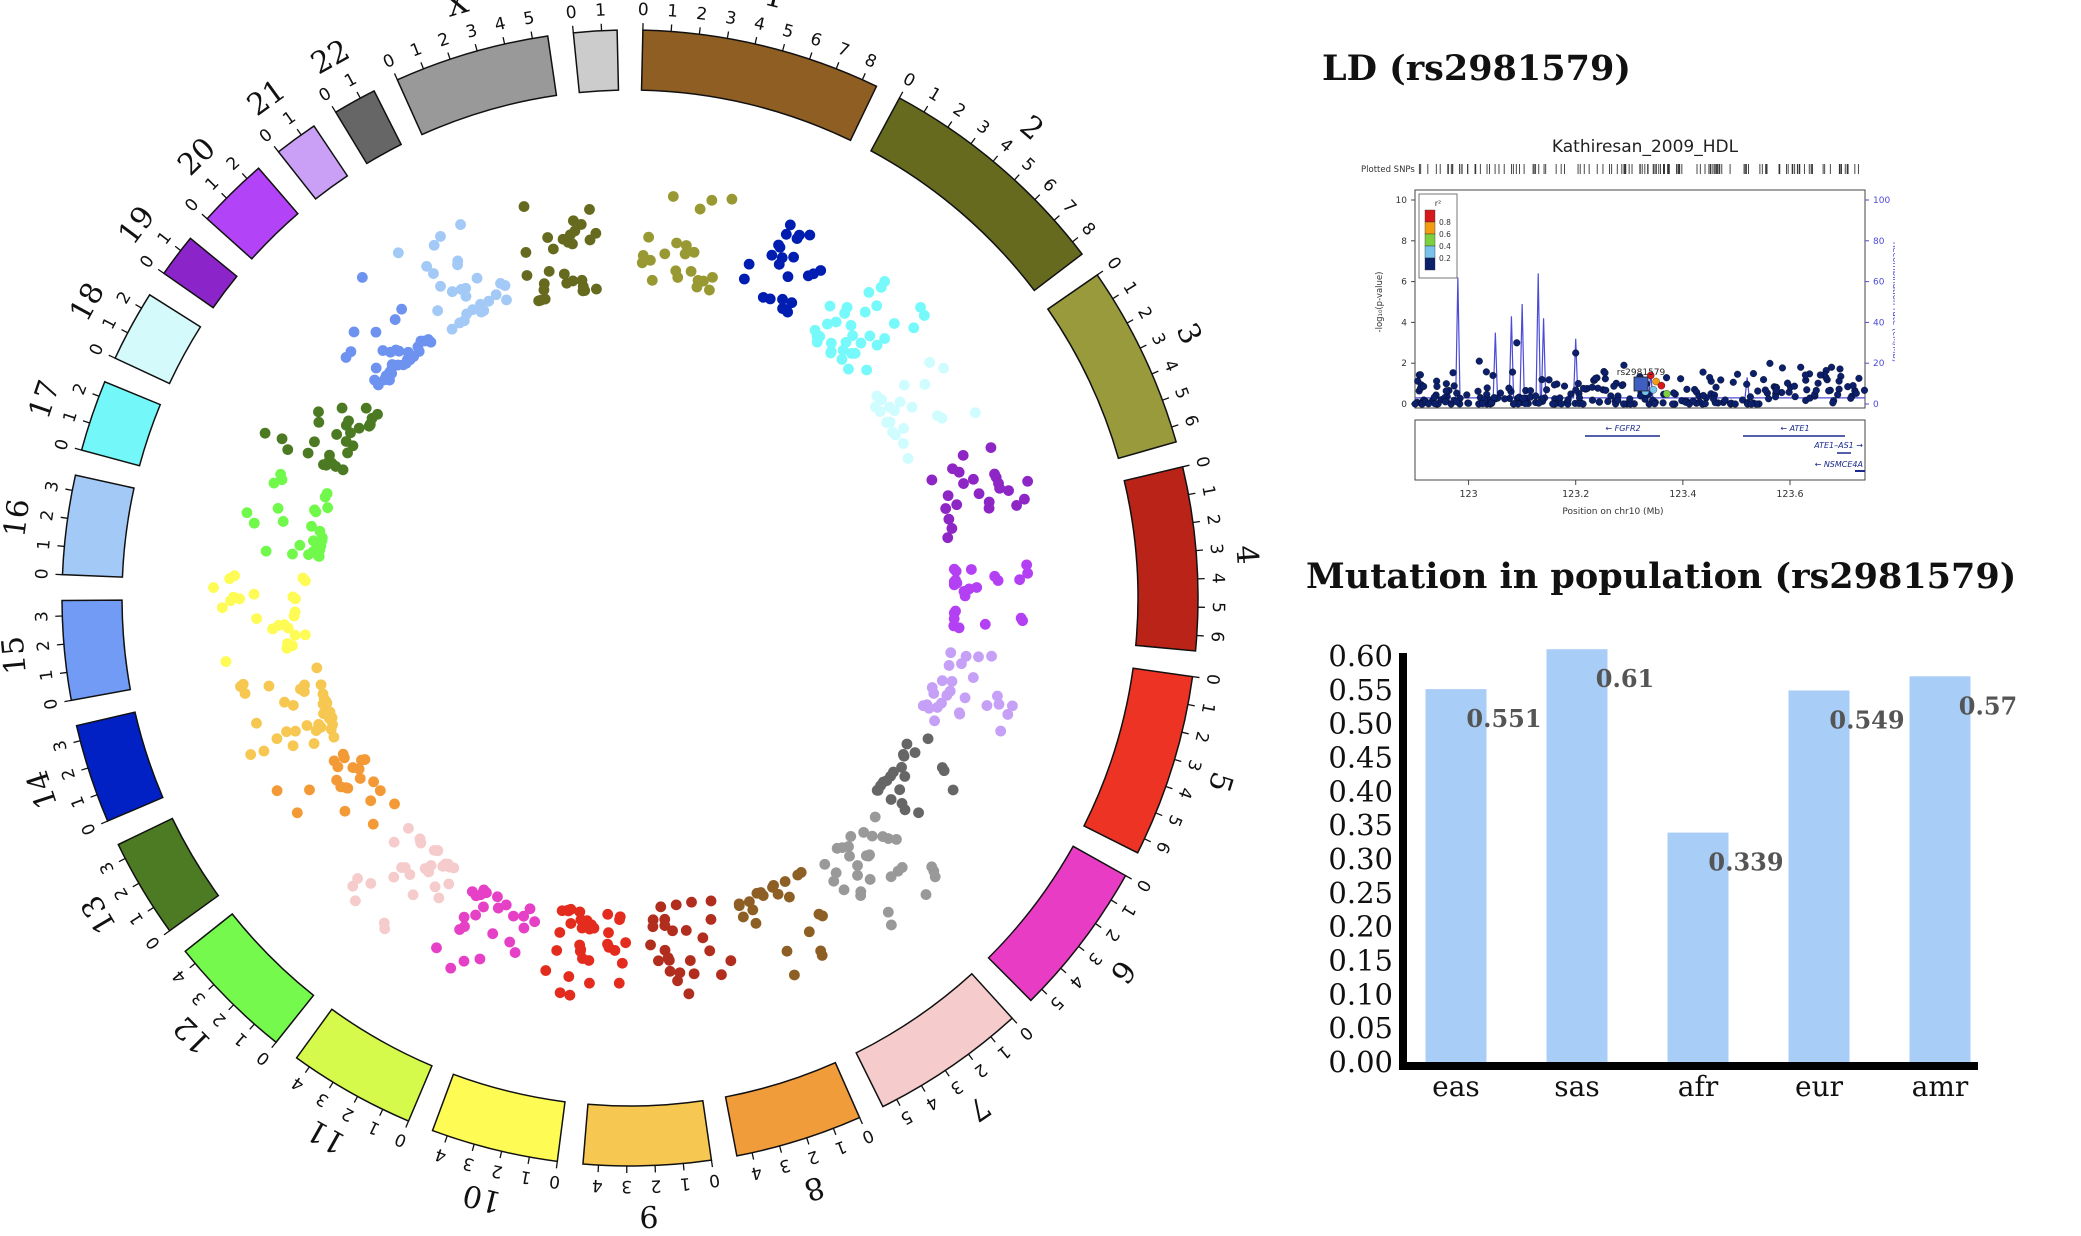 Image resolution: width=2081 pixels, height=1236 pixels. Describe the element at coordinates (1162, 847) in the screenshot. I see `chromosome-tick-label: 6` at that location.